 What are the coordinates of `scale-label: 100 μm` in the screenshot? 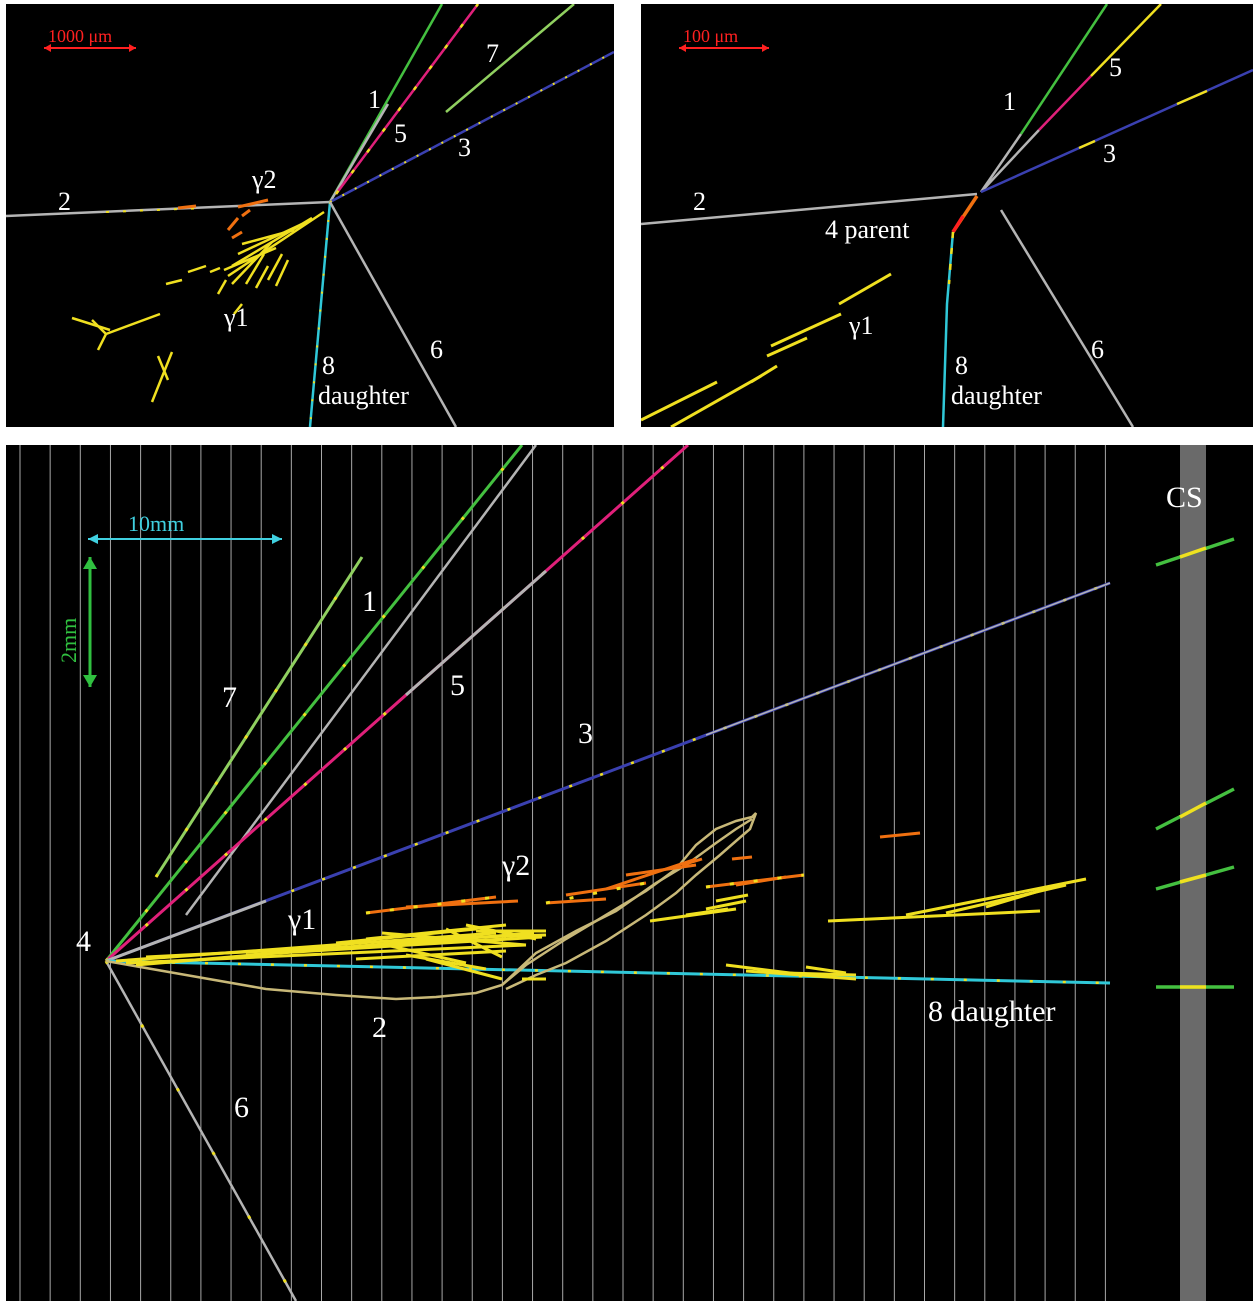 It's located at (710, 36).